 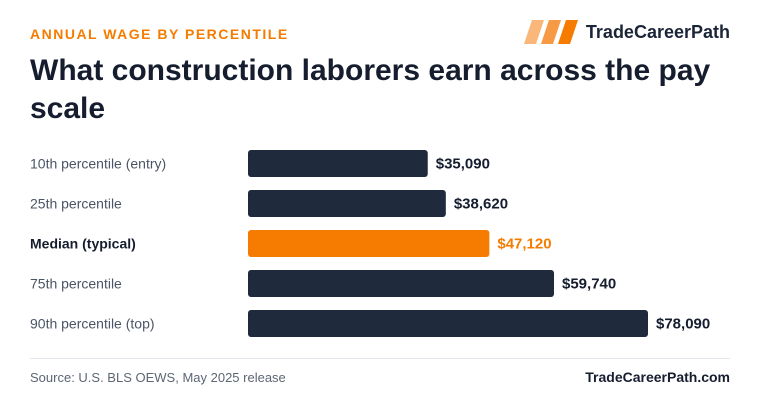 What do you see at coordinates (158, 377) in the screenshot?
I see `source-note: Source: U.S. BLS OEWS, May 2025 release` at bounding box center [158, 377].